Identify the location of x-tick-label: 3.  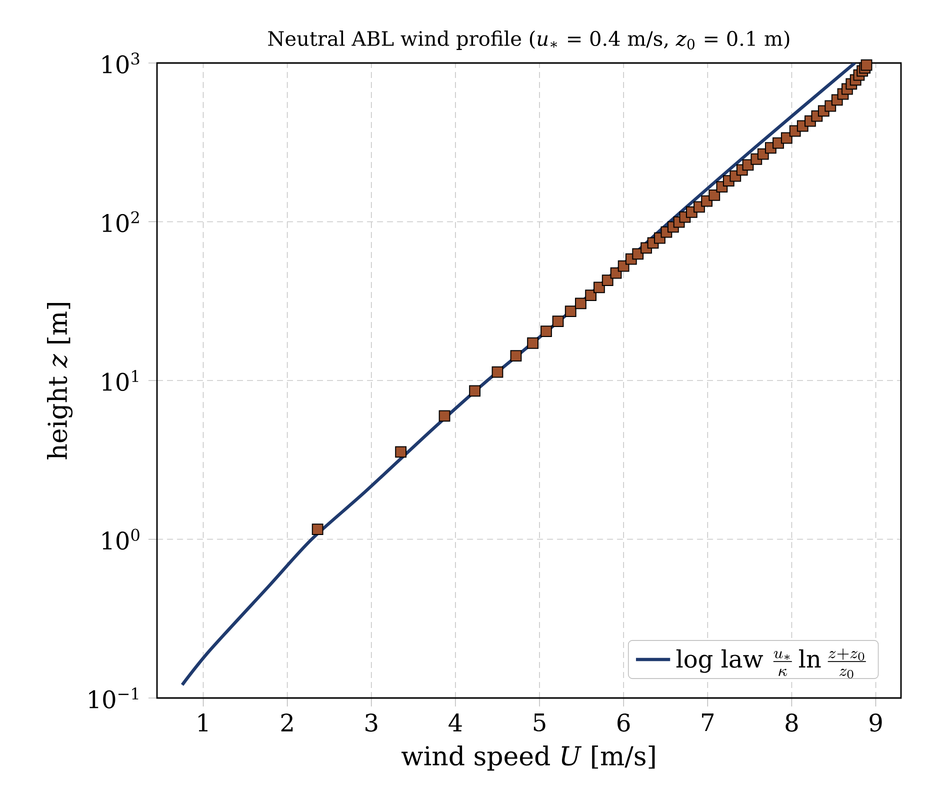
(372, 723).